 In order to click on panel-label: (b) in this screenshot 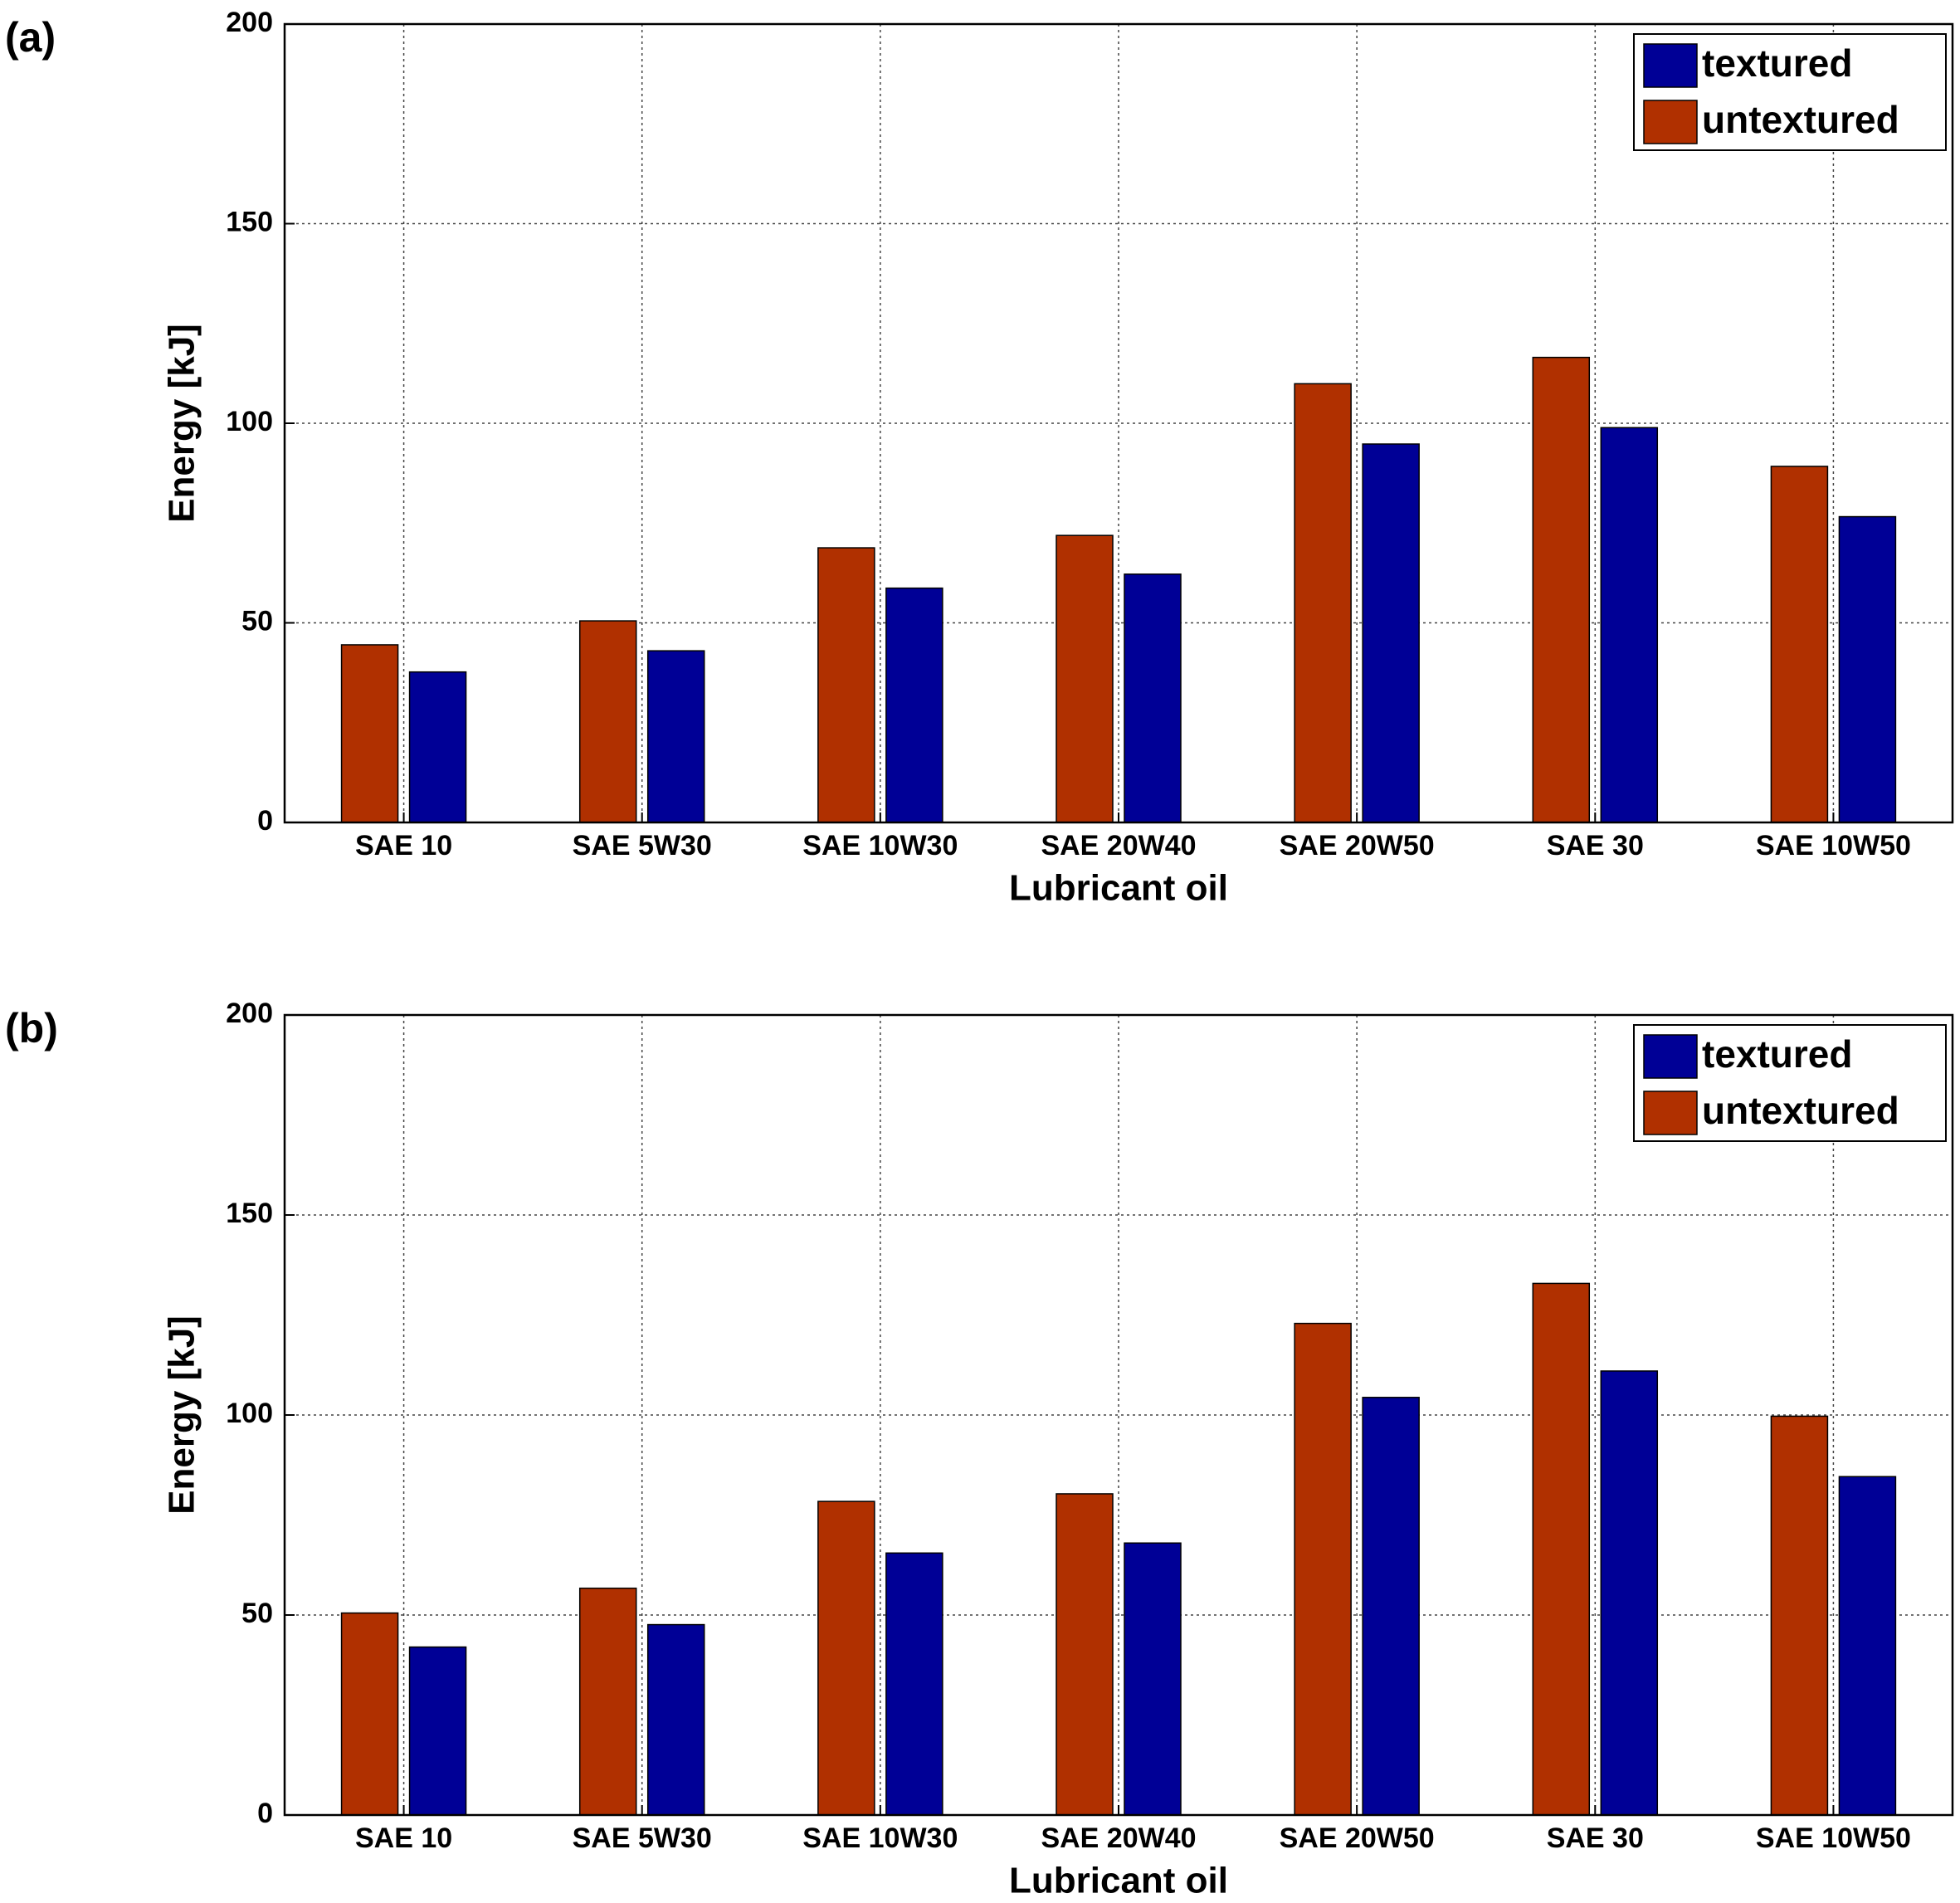, I will do `click(31, 1028)`.